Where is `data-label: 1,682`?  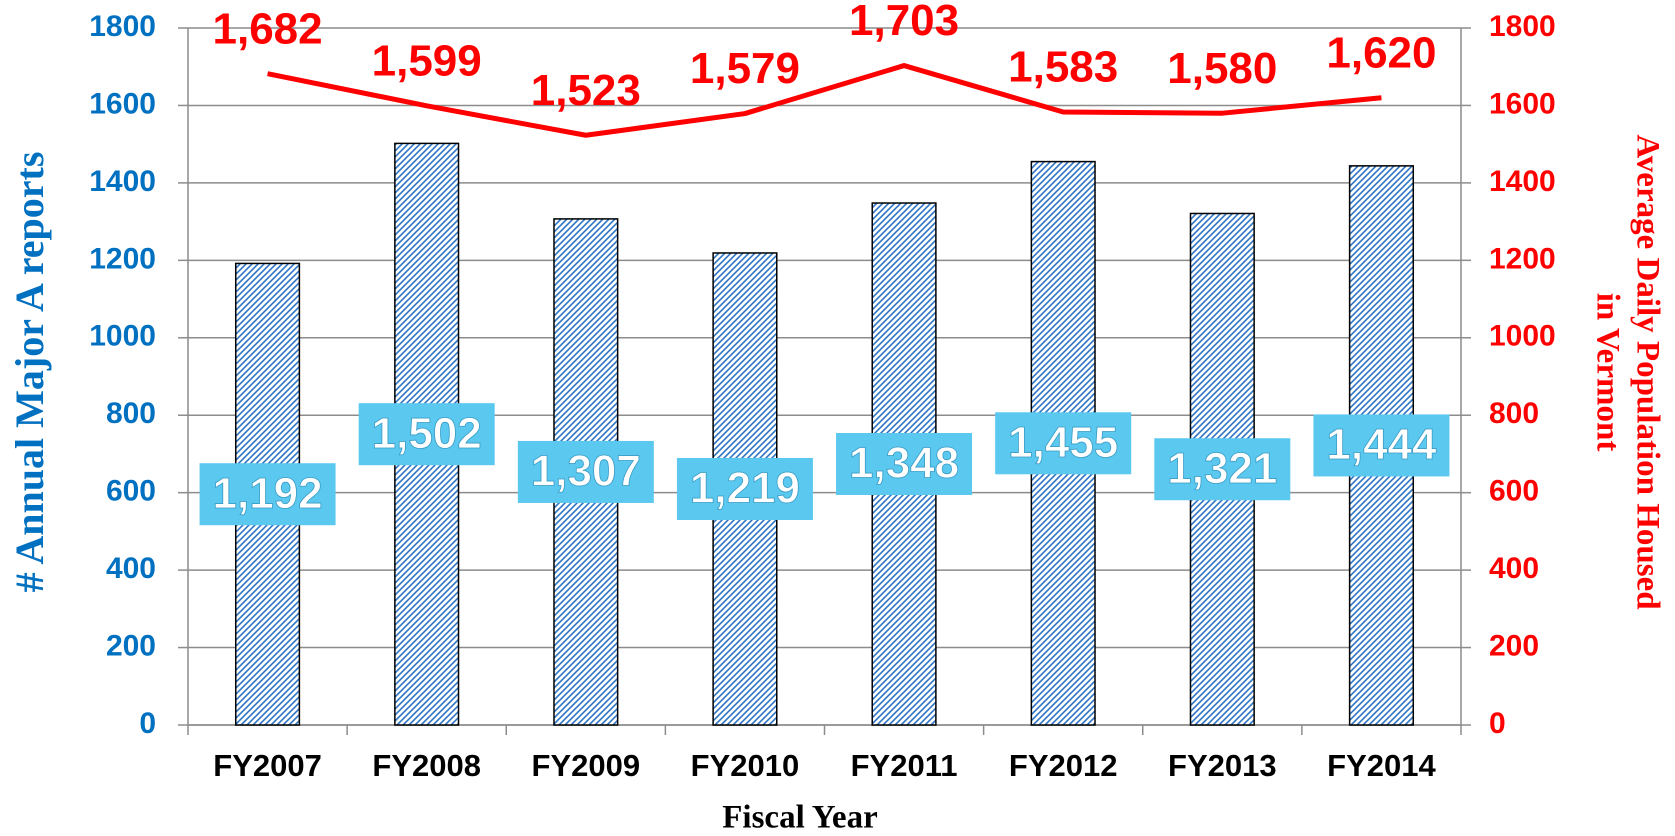
data-label: 1,682 is located at coordinates (268, 28).